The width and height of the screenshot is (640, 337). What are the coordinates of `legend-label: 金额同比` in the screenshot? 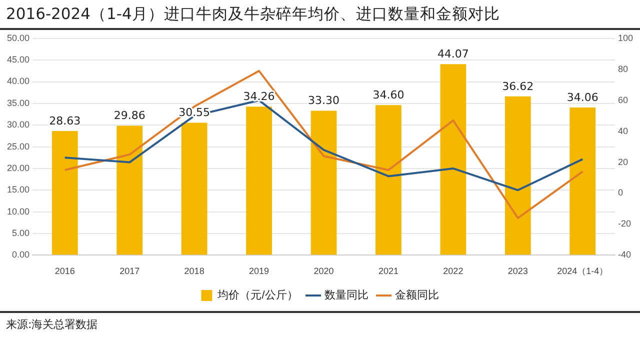 It's located at (416, 295).